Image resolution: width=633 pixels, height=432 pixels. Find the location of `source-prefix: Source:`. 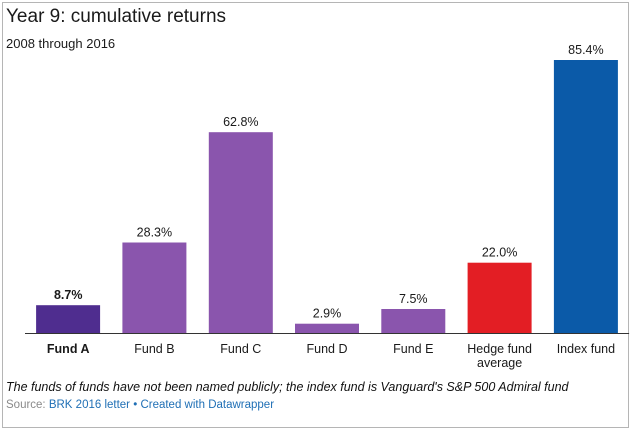

source-prefix: Source: is located at coordinates (27, 405).